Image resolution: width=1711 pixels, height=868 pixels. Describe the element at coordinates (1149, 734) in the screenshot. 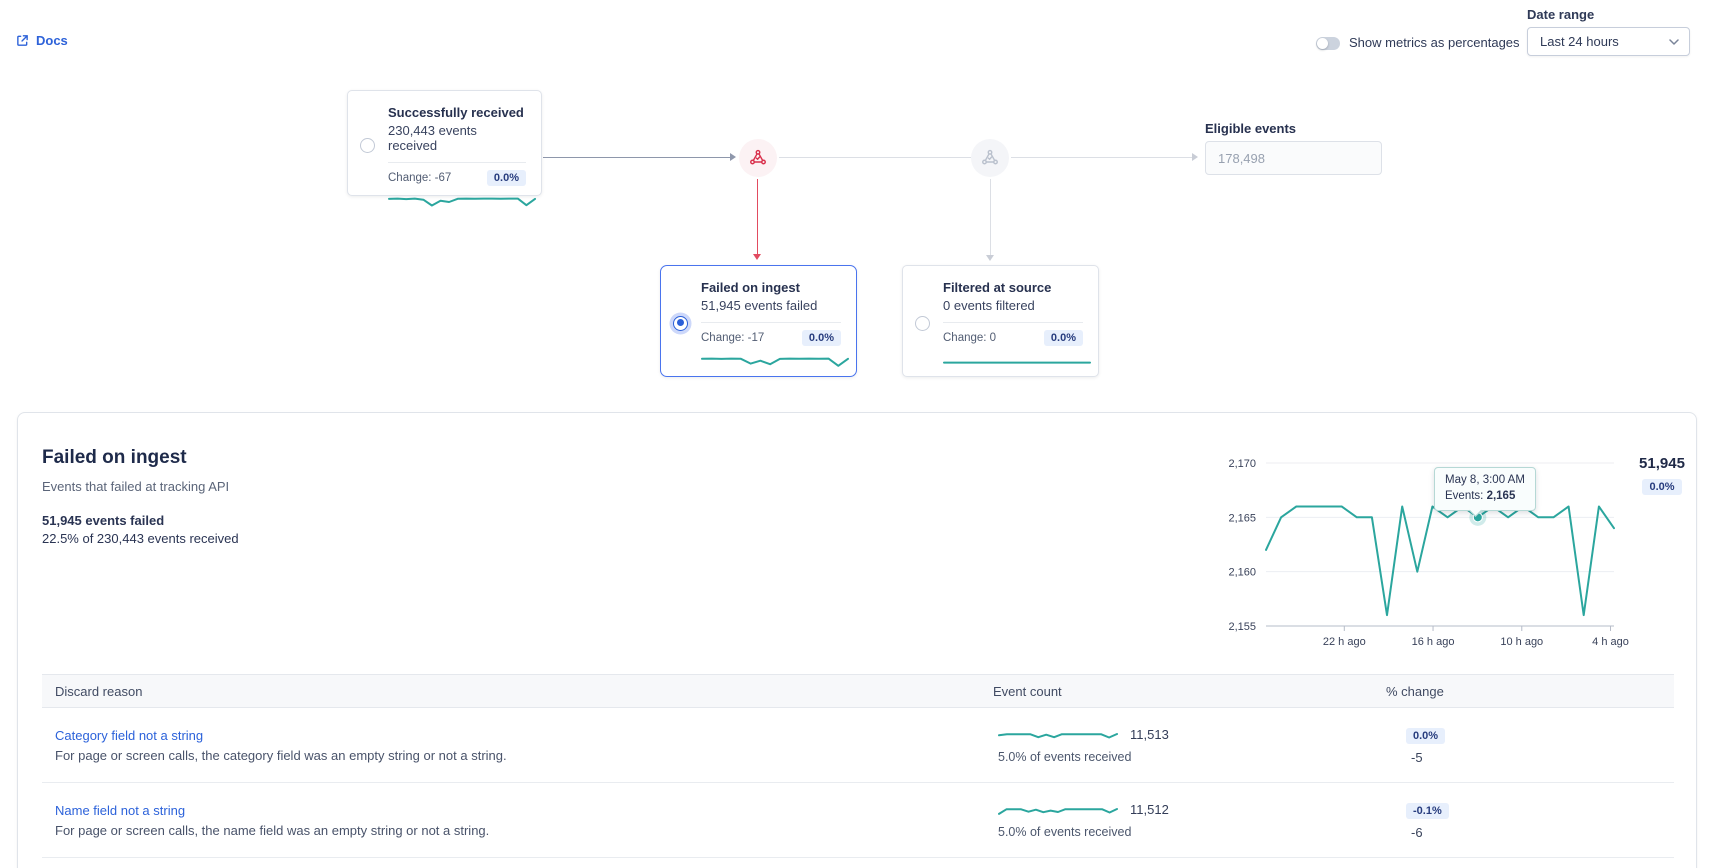

I see `event-count-value: 11,513` at that location.